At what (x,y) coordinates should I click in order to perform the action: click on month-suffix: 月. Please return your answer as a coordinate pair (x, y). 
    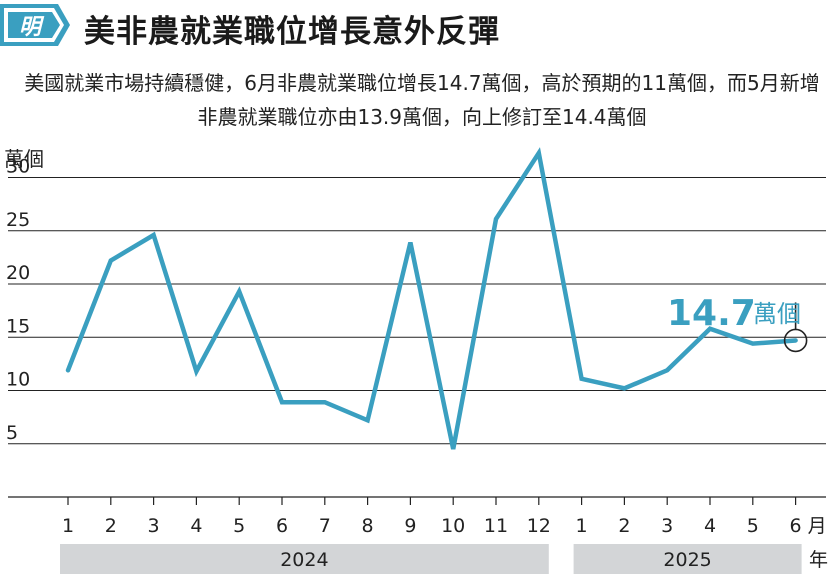
    Looking at the image, I should click on (817, 526).